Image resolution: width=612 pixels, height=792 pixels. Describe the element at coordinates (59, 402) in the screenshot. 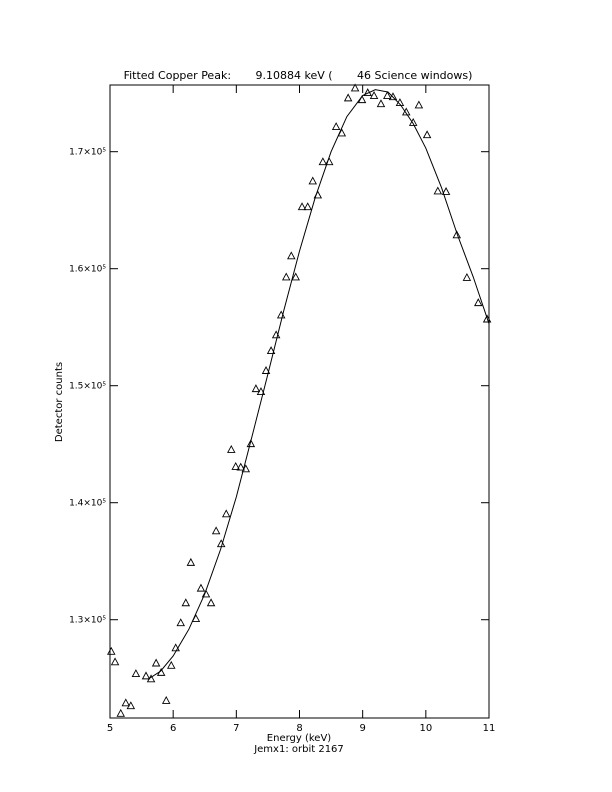

I see `y-axis-label: Detector counts` at that location.